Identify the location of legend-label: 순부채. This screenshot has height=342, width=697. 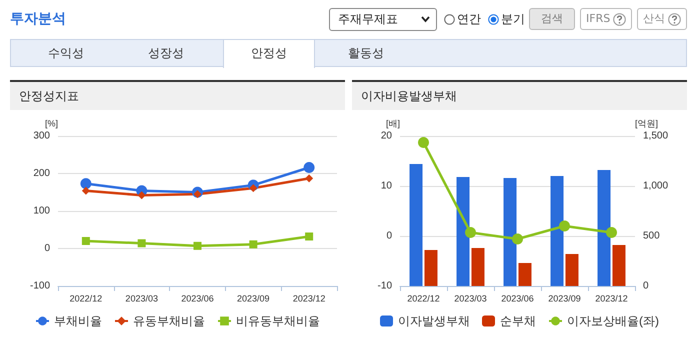
(518, 321).